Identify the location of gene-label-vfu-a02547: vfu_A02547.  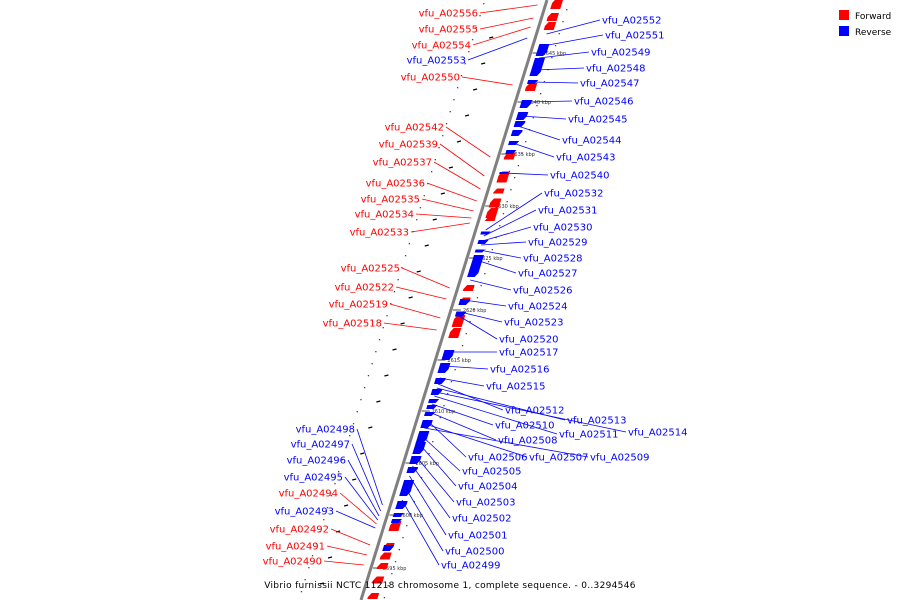
(609, 84).